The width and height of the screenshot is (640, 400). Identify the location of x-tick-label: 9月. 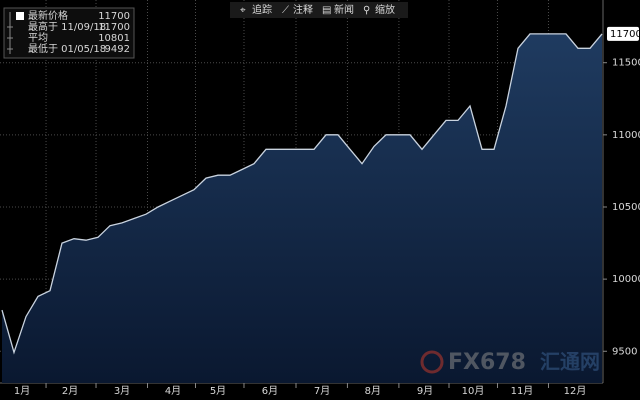
(425, 391).